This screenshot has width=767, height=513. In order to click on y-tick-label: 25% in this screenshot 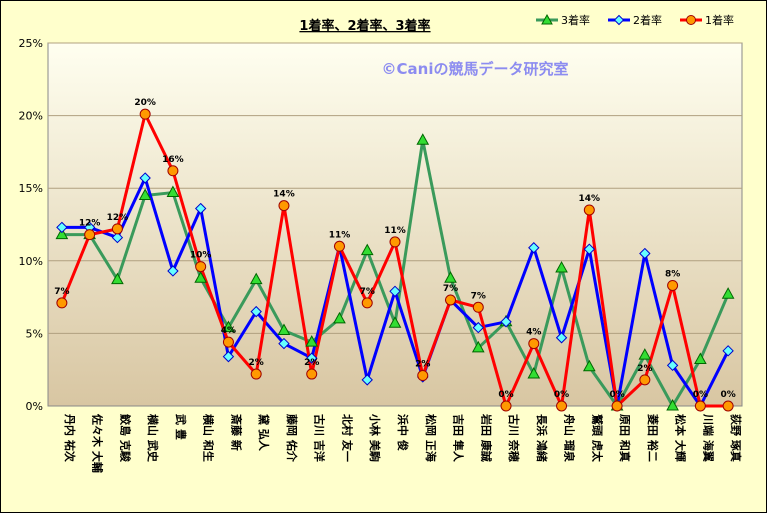, I will do `click(31, 43)`.